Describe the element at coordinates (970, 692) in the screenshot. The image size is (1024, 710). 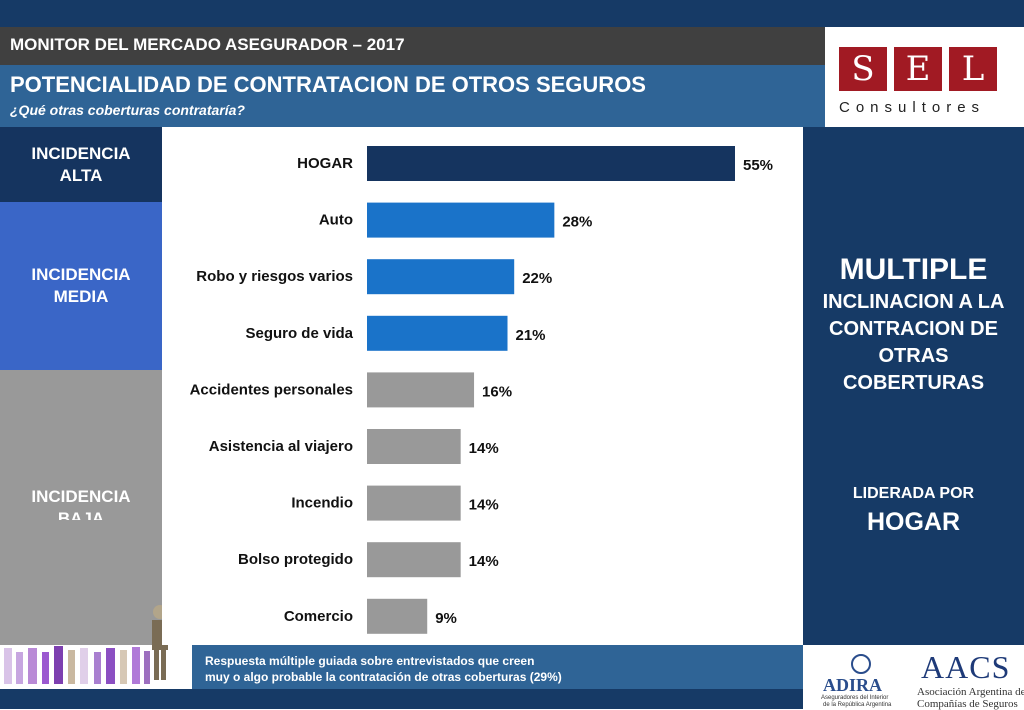
I see `aacs-logo-subtext-1: Asociación Argentina de` at that location.